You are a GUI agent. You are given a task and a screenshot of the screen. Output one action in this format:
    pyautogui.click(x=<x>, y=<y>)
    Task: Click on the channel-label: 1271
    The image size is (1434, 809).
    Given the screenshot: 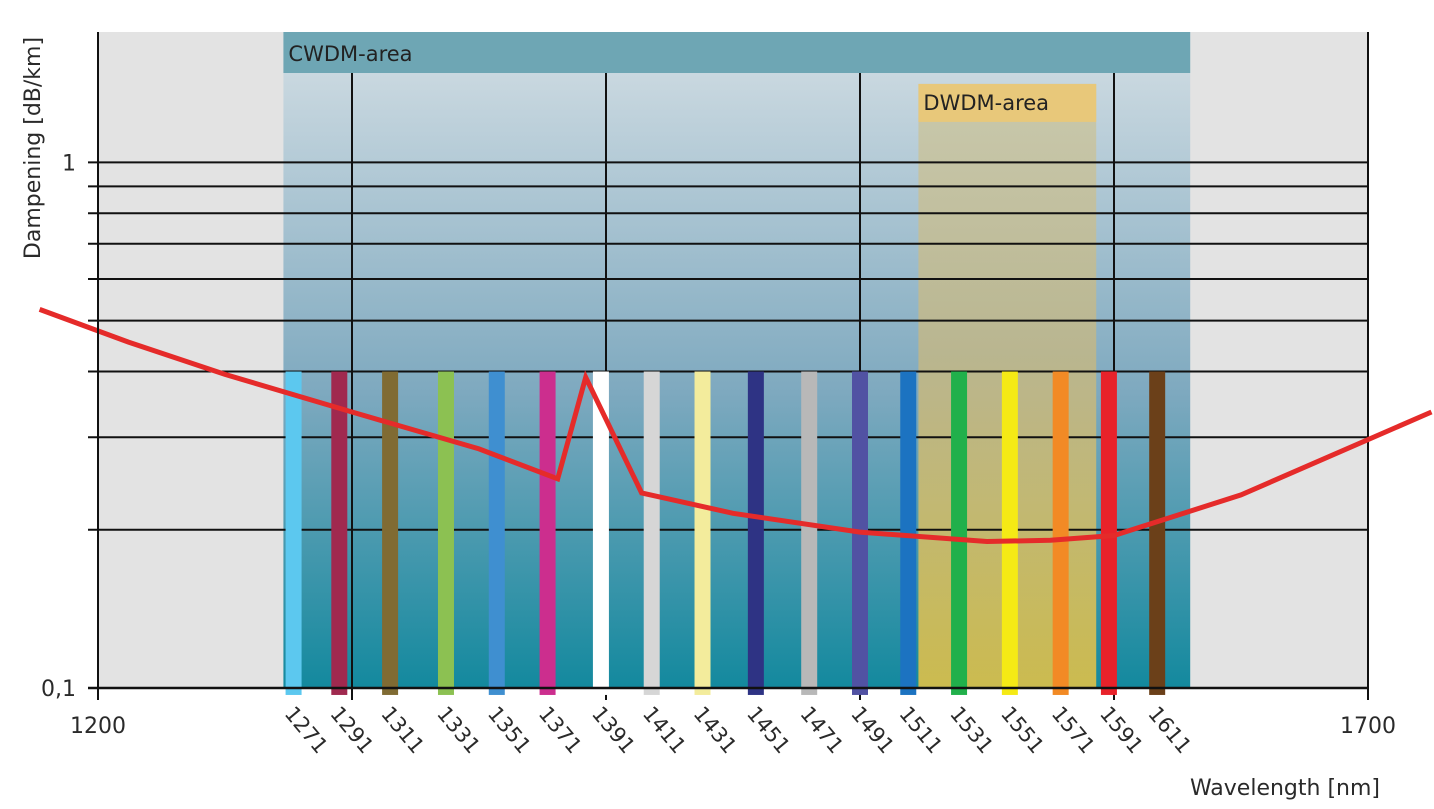 What is the action you would take?
    pyautogui.click(x=306, y=730)
    